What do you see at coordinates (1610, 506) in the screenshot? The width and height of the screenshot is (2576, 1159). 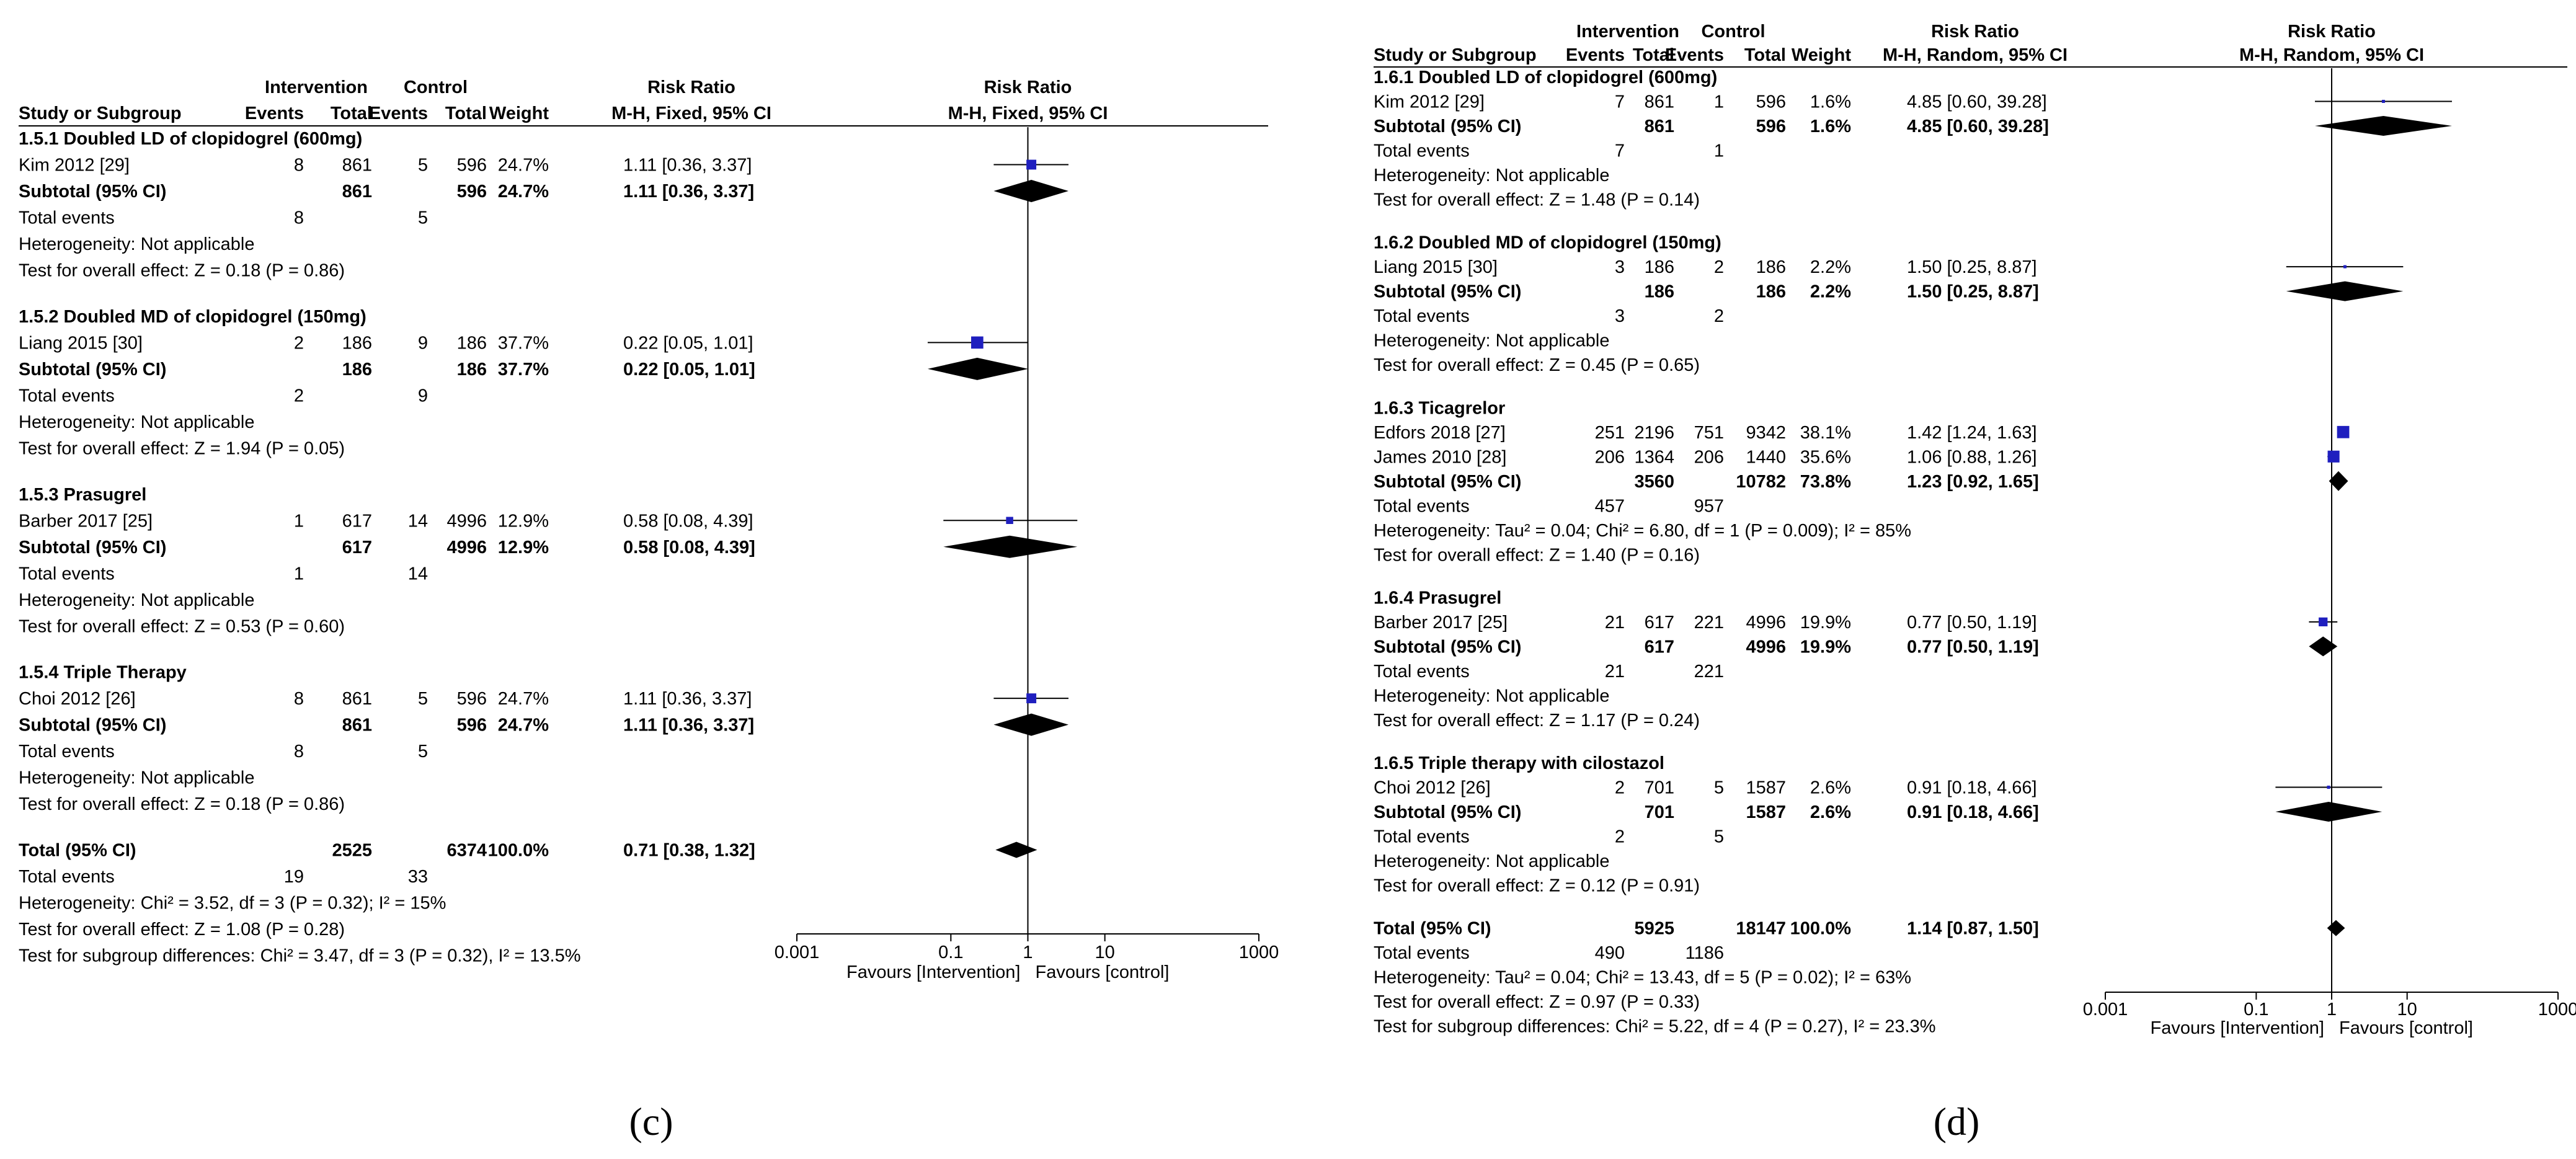 I see `total-events-intervention: 457` at bounding box center [1610, 506].